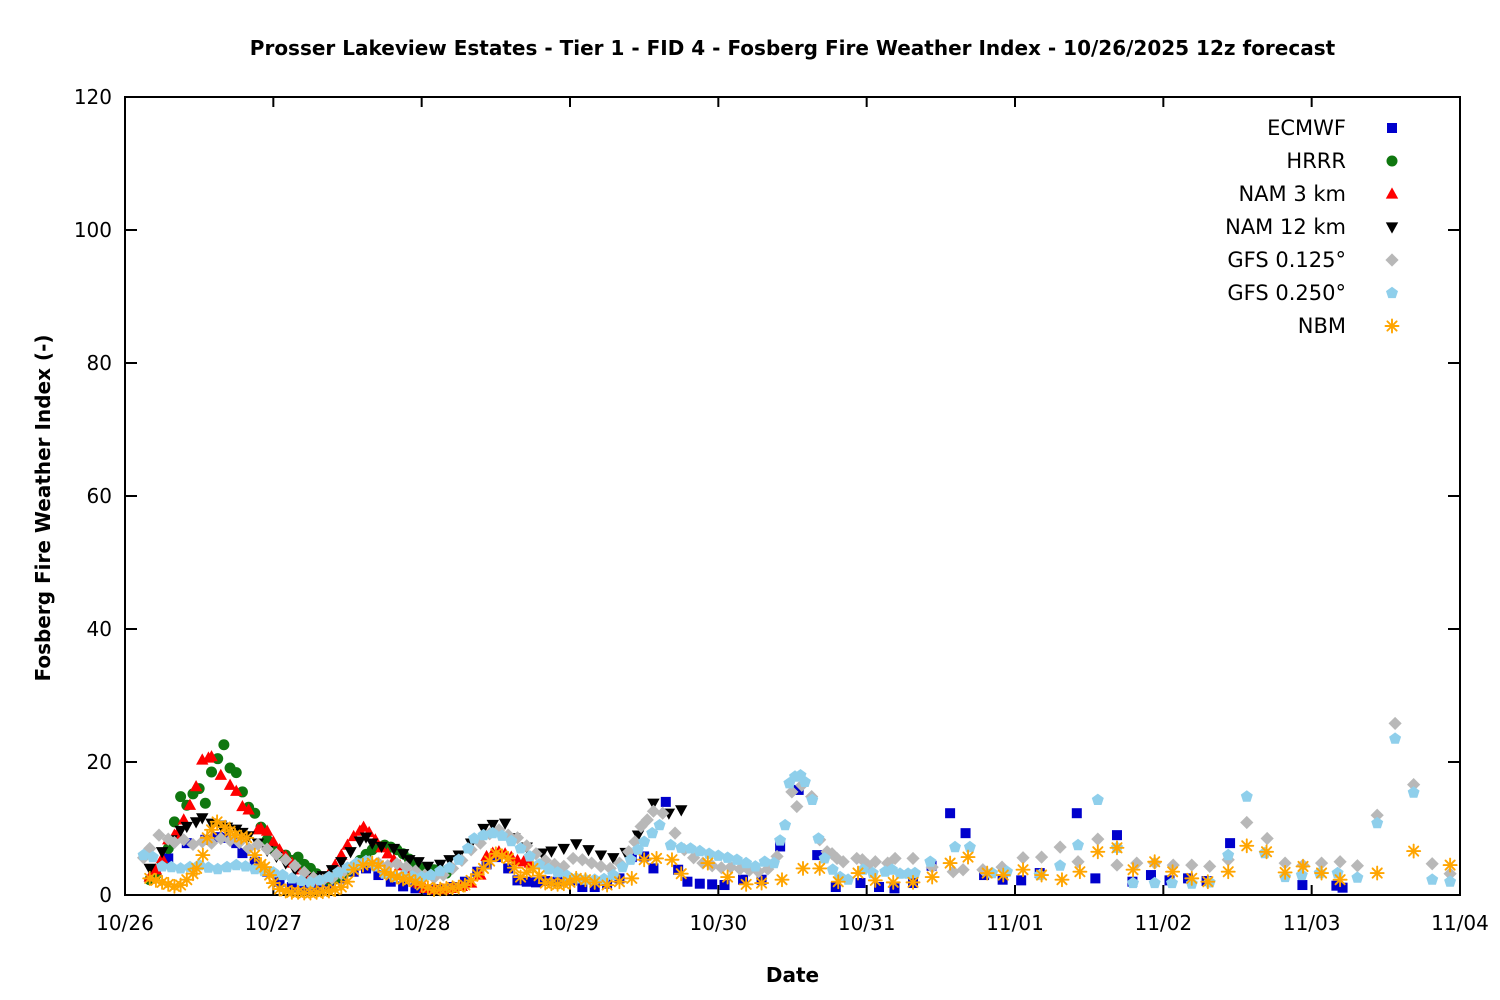 This screenshot has width=1500, height=1000. Describe the element at coordinates (422, 923) in the screenshot. I see `x-tick-label: 10/28` at that location.